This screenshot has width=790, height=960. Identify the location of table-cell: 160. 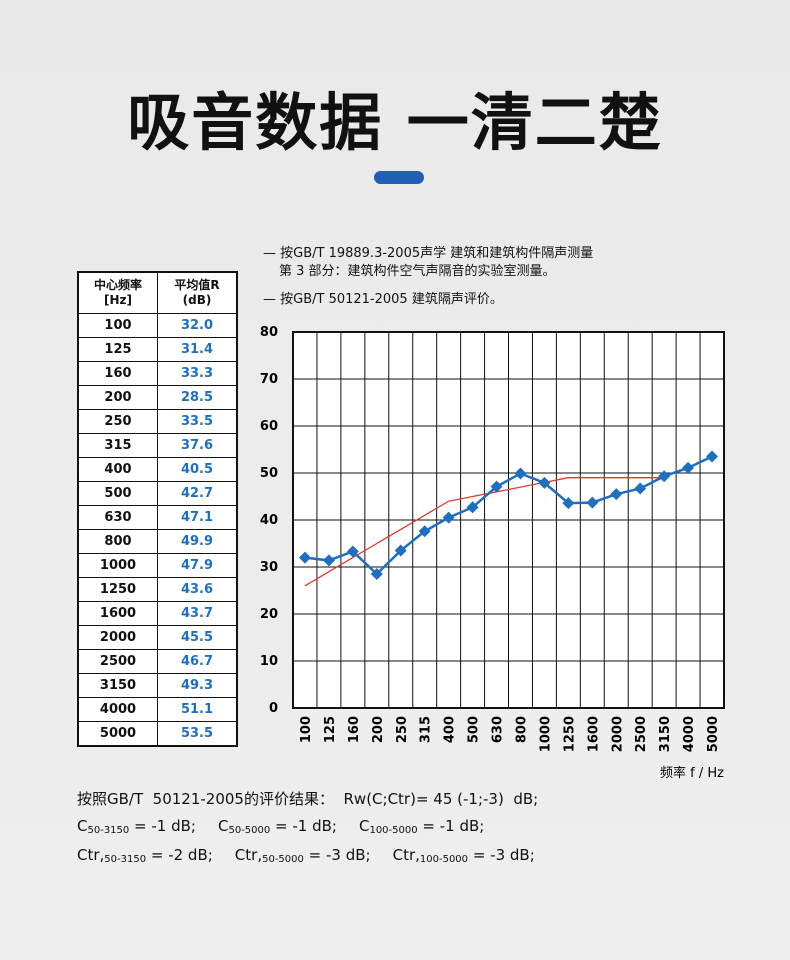
(117, 373).